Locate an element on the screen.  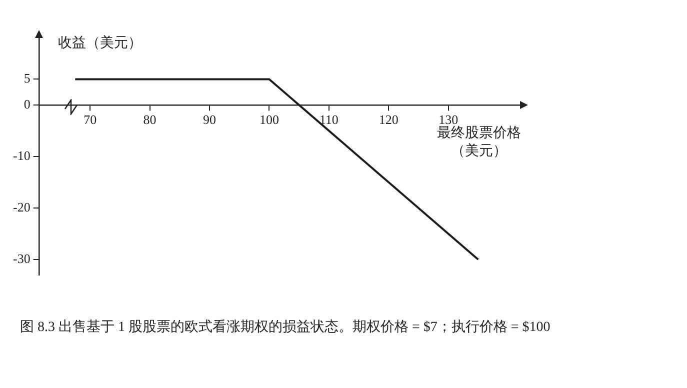
x-tick-label: 130 is located at coordinates (448, 120).